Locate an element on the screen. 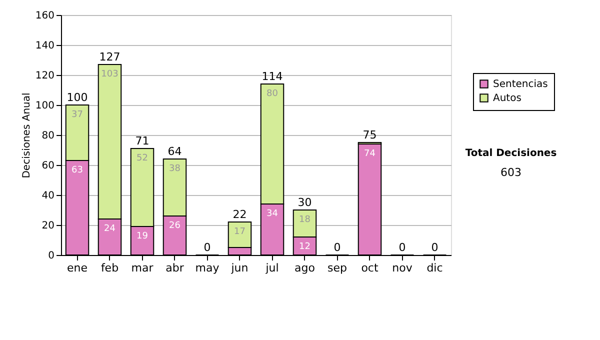 The image size is (600, 340). data-label: 80 is located at coordinates (272, 94).